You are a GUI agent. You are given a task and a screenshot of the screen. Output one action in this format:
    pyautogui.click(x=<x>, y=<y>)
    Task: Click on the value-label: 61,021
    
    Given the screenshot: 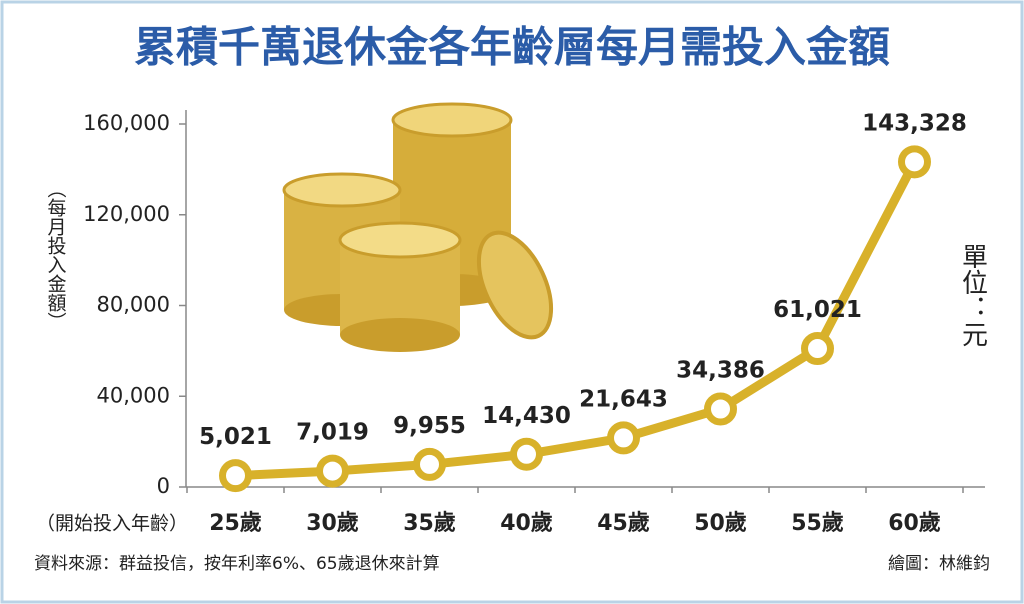 What is the action you would take?
    pyautogui.click(x=817, y=310)
    